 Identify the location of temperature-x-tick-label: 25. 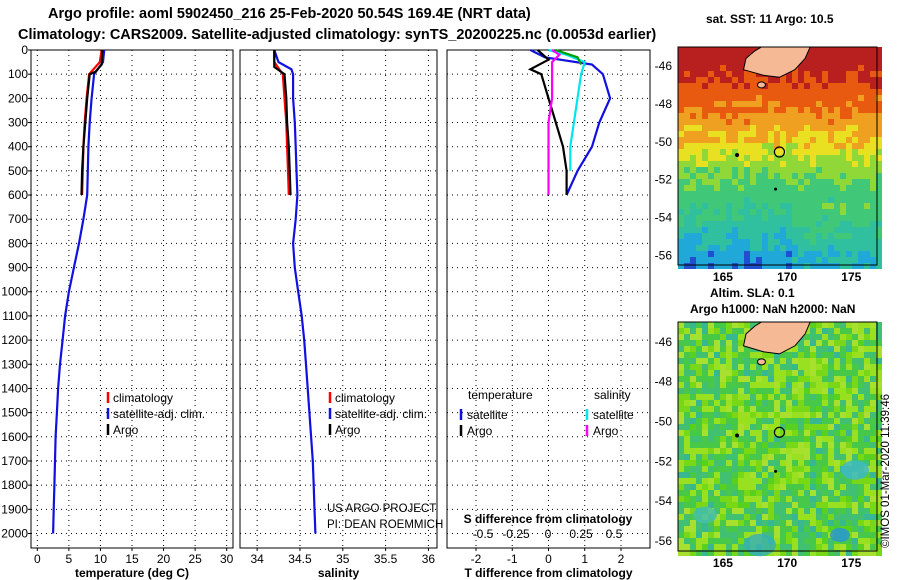
(195, 559).